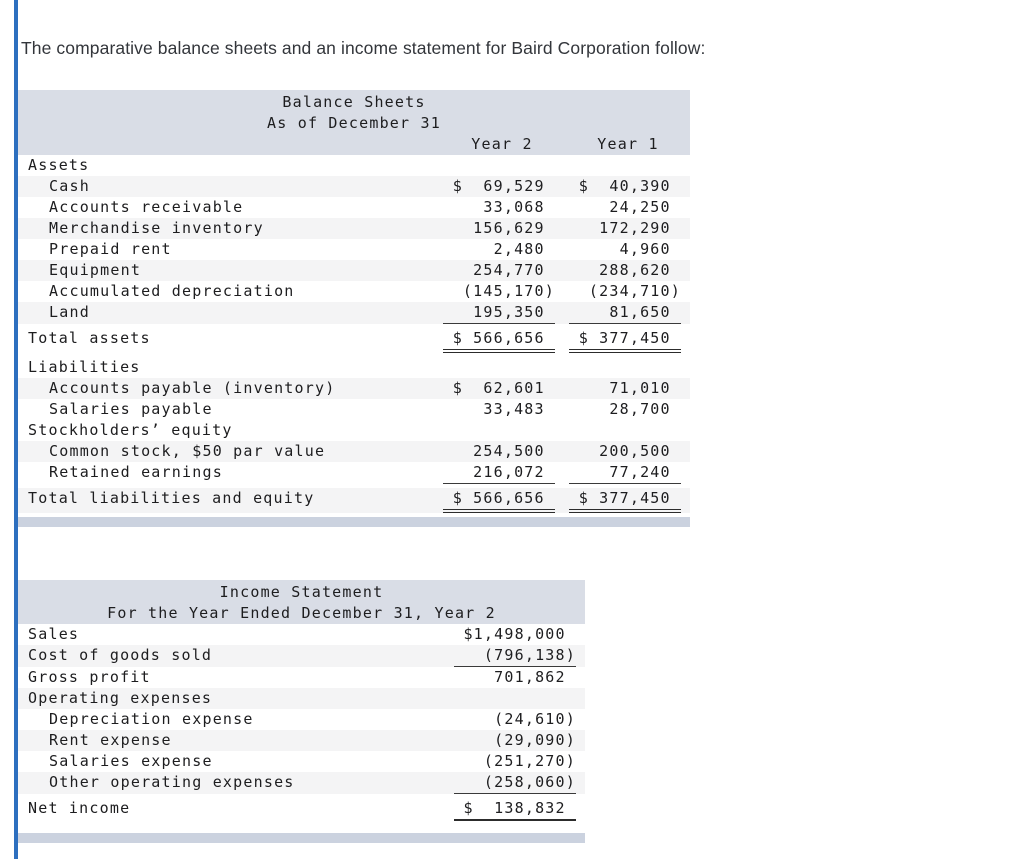 This screenshot has width=1024, height=859. I want to click on income-statement-subtitle: For the Year Ended December 31, Year 2, so click(301, 613).